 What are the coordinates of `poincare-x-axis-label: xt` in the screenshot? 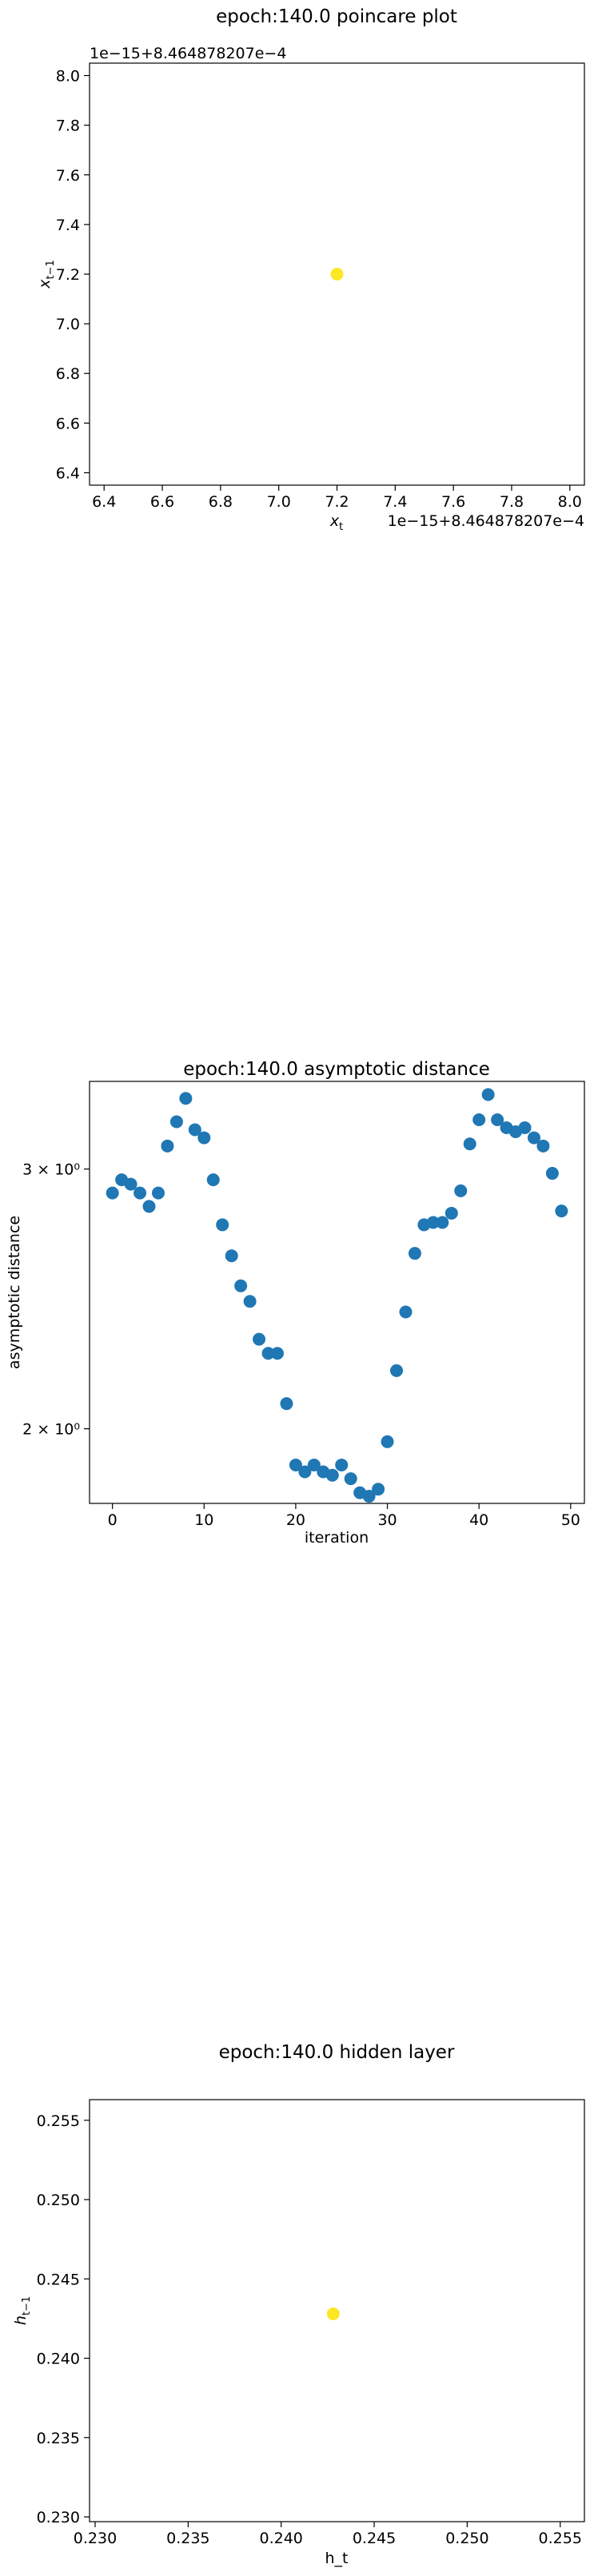 It's located at (336, 522).